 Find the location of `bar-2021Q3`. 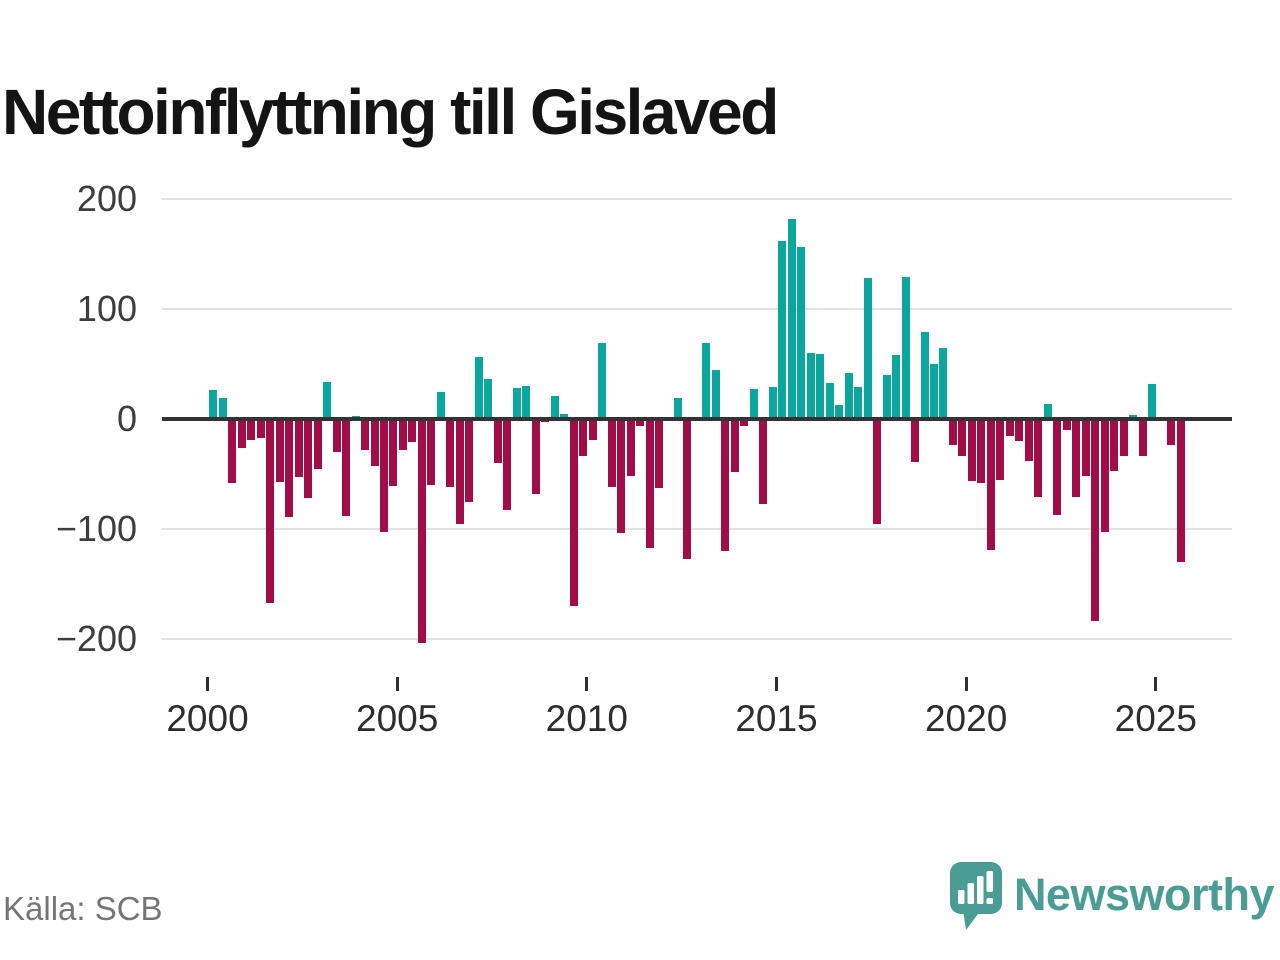

bar-2021Q3 is located at coordinates (1028, 440).